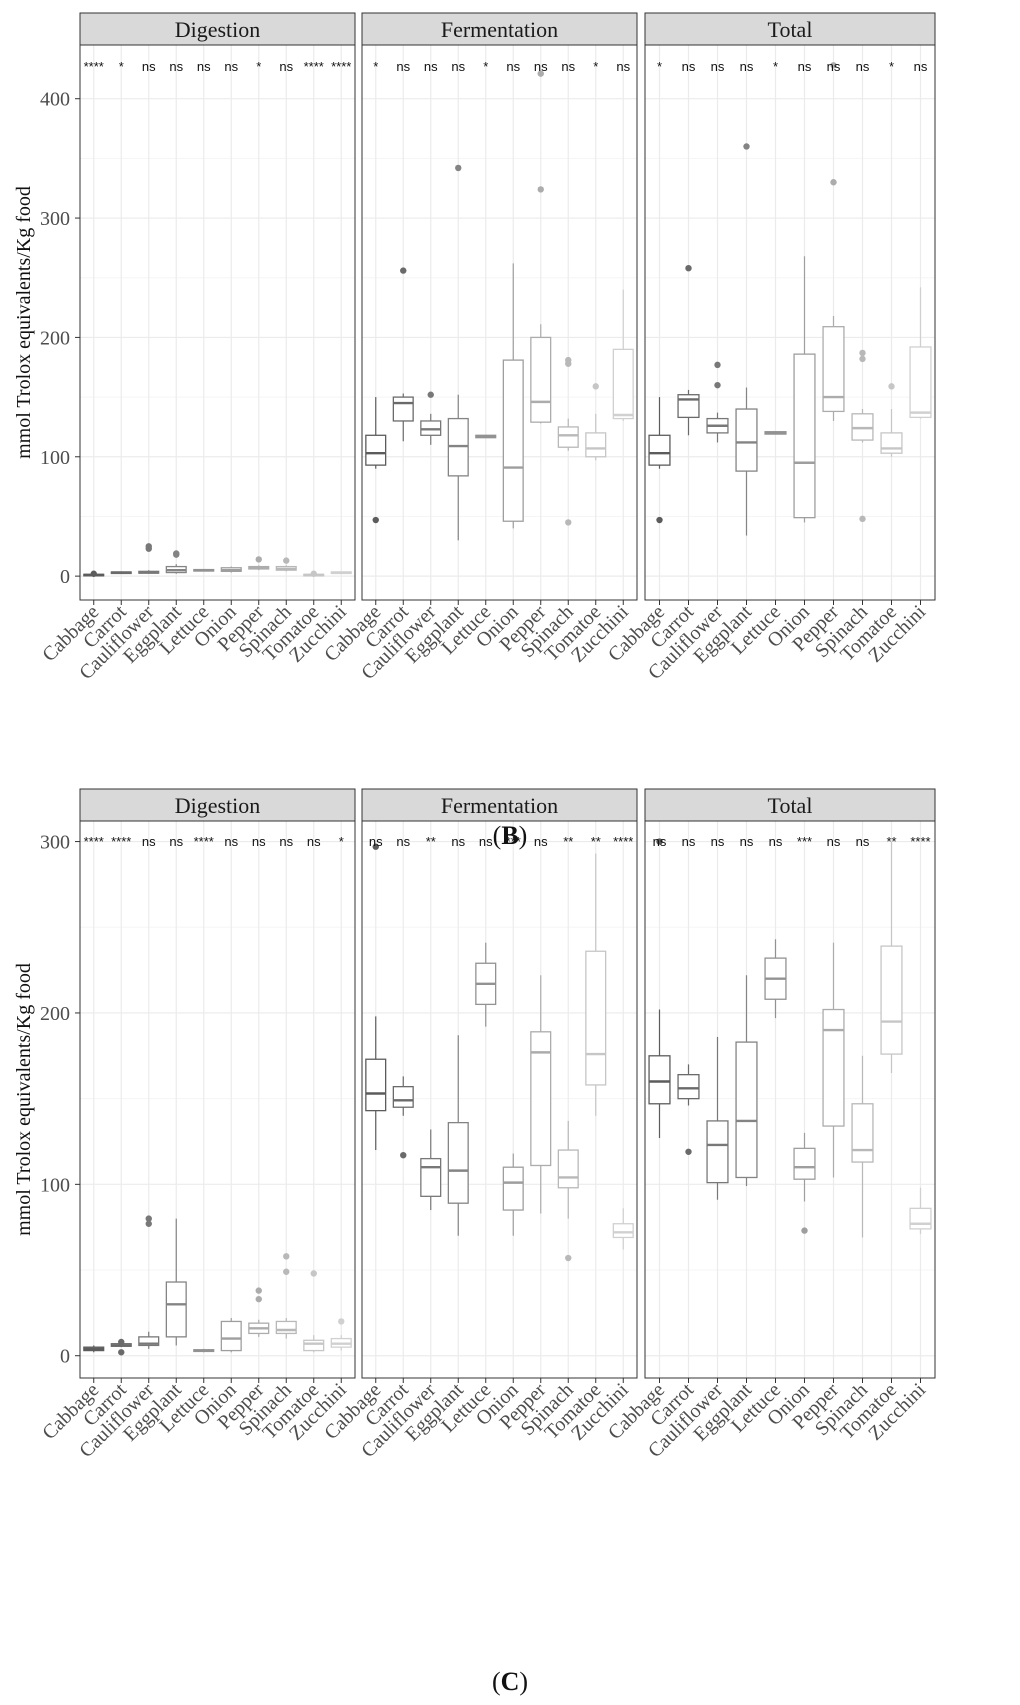  I want to click on significance-label-c-1-5: ***, so click(513, 841).